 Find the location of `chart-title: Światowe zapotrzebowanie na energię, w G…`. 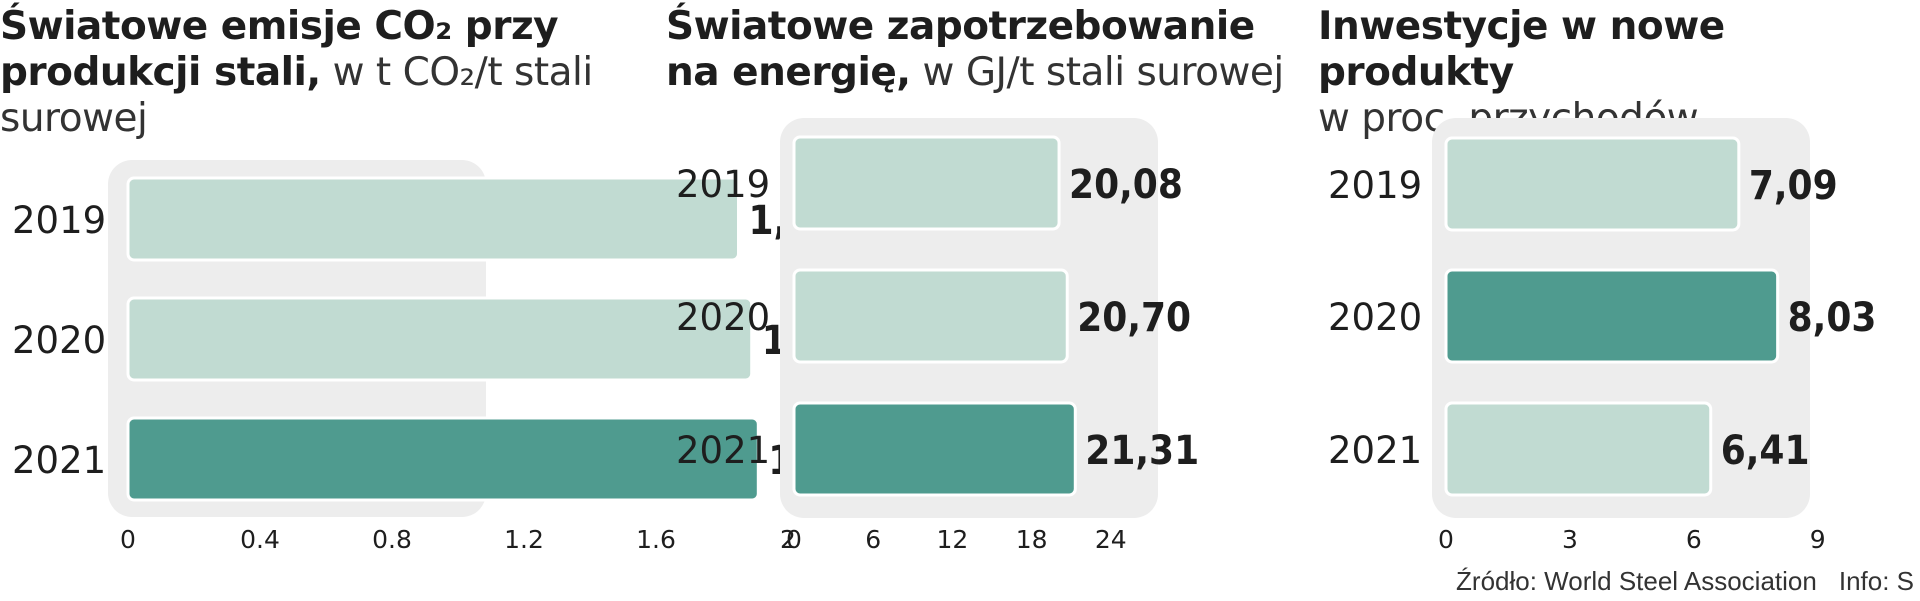

chart-title: Światowe zapotrzebowanie na energię, w G… is located at coordinates (976, 50).